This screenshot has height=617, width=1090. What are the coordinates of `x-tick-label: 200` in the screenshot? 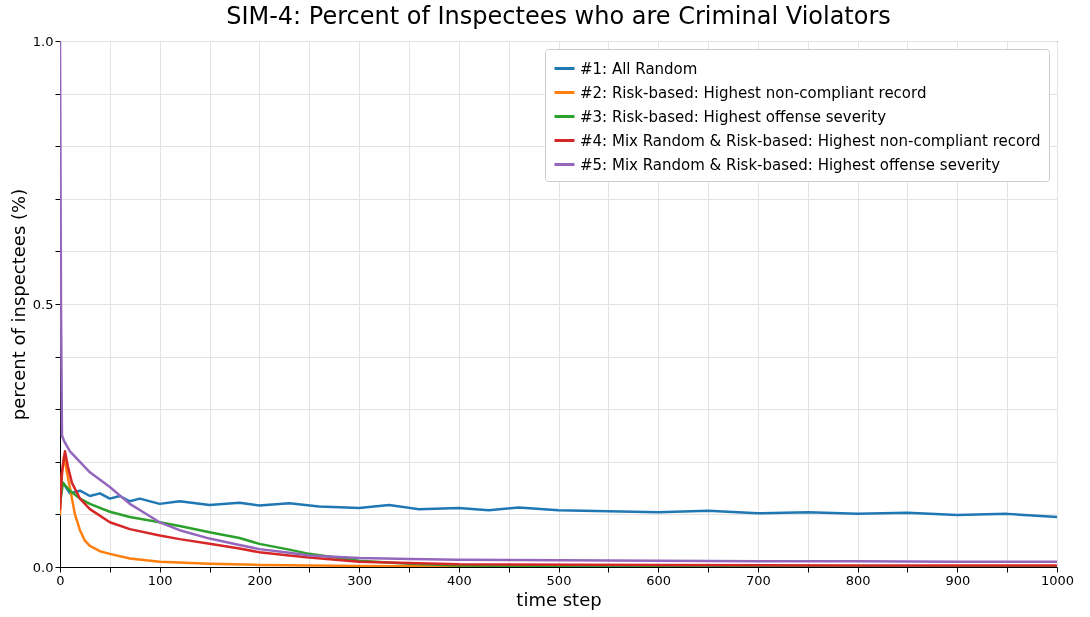 It's located at (260, 580).